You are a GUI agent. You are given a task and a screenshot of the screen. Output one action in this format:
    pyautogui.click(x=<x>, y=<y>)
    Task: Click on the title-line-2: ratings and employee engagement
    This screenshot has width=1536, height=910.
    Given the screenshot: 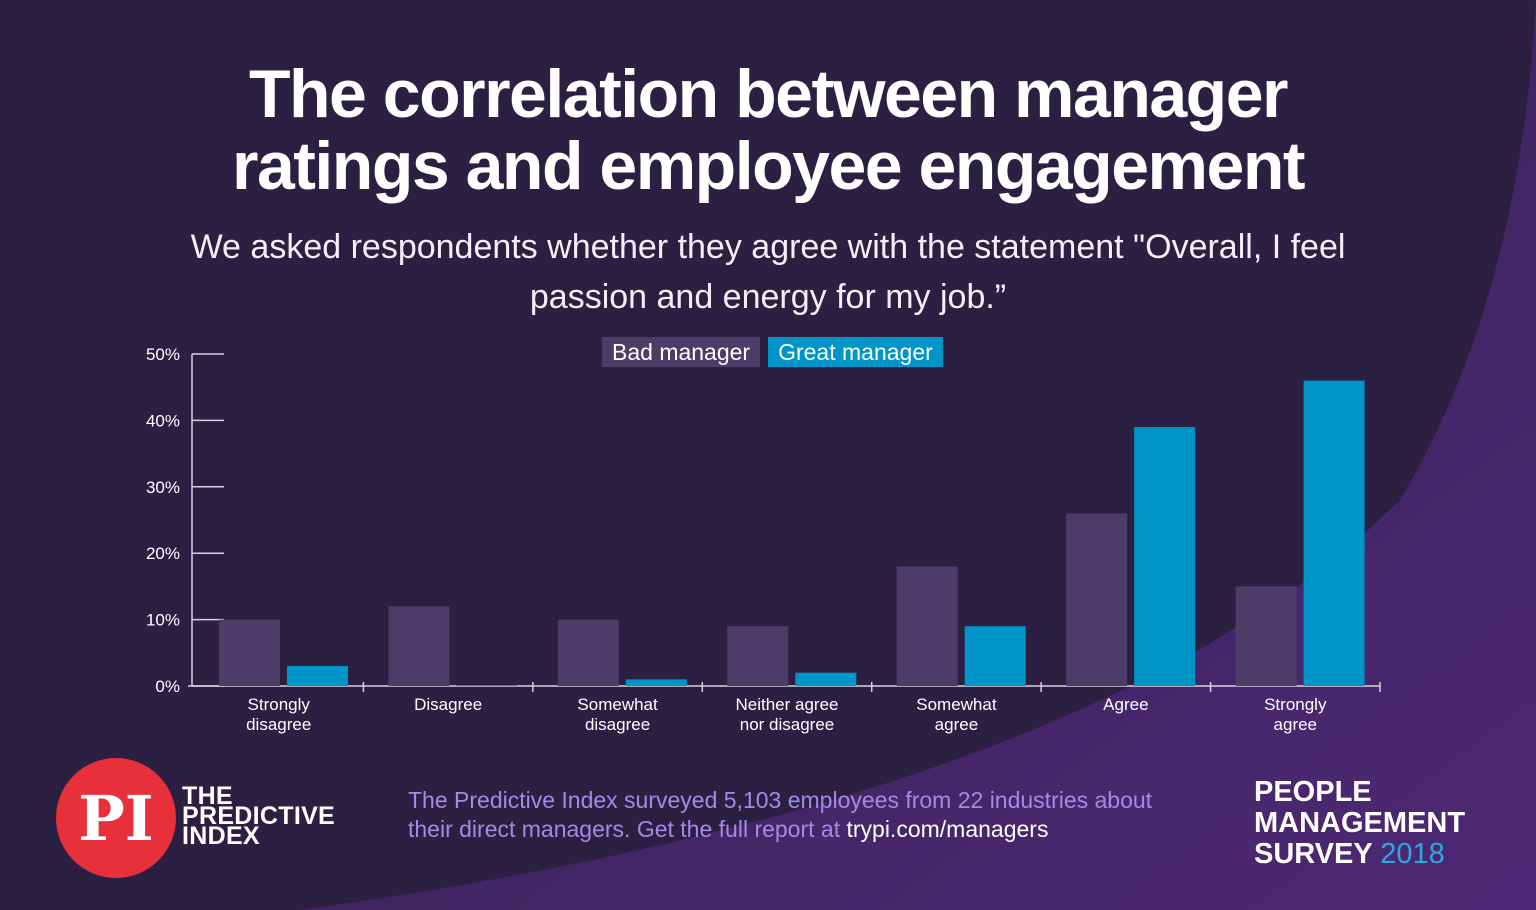 What is the action you would take?
    pyautogui.click(x=768, y=166)
    